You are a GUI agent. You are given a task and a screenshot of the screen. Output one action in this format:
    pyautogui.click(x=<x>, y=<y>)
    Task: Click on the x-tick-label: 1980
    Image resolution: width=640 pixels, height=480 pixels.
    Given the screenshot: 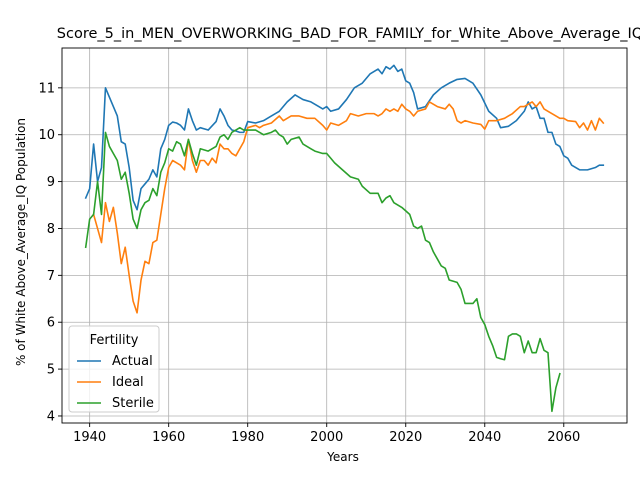 What is the action you would take?
    pyautogui.click(x=247, y=437)
    